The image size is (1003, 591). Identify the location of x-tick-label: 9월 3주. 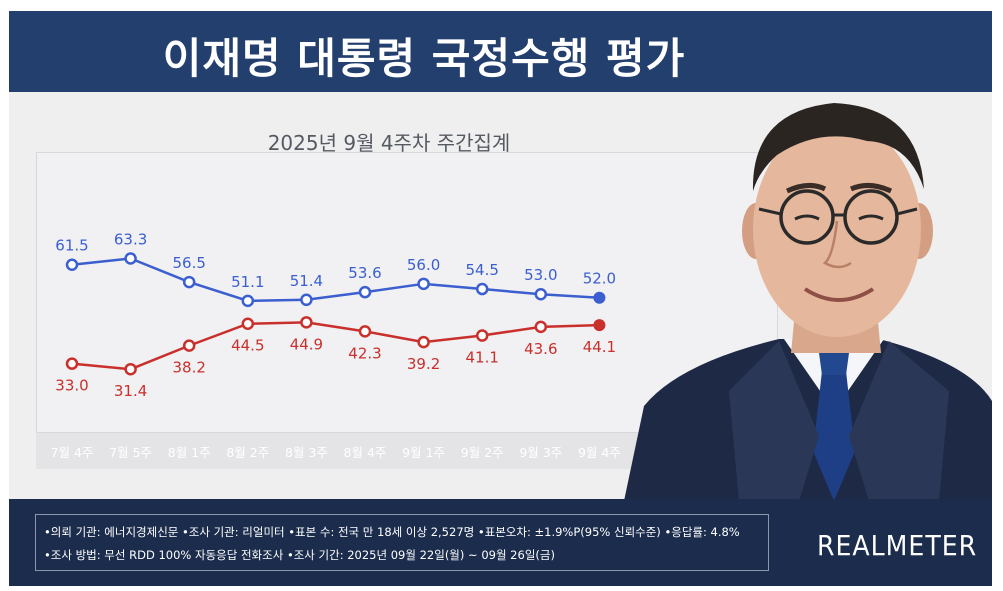
(540, 452).